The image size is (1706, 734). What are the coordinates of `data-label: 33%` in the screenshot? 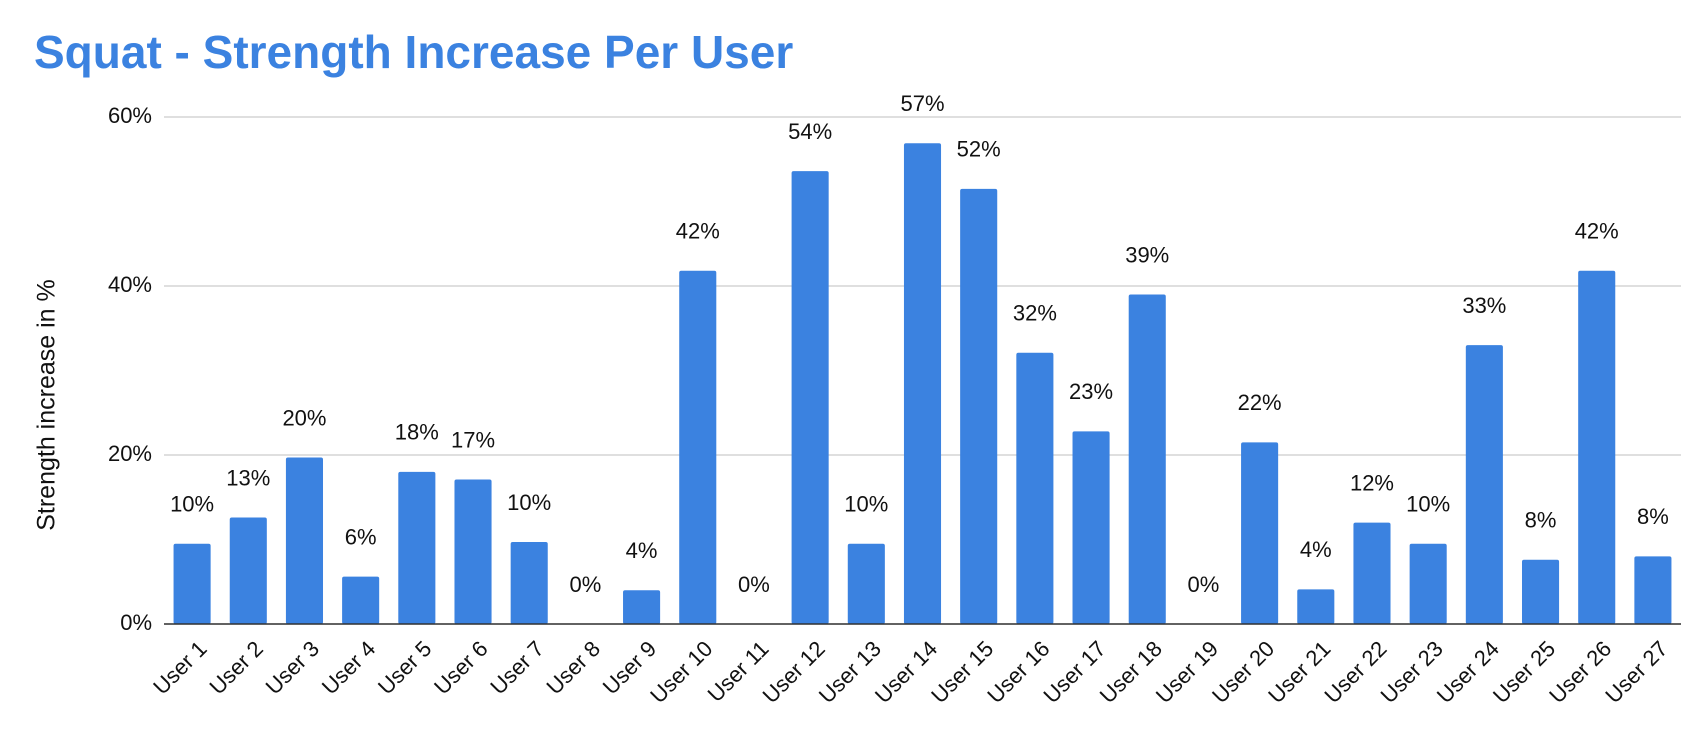 It's located at (1484, 305).